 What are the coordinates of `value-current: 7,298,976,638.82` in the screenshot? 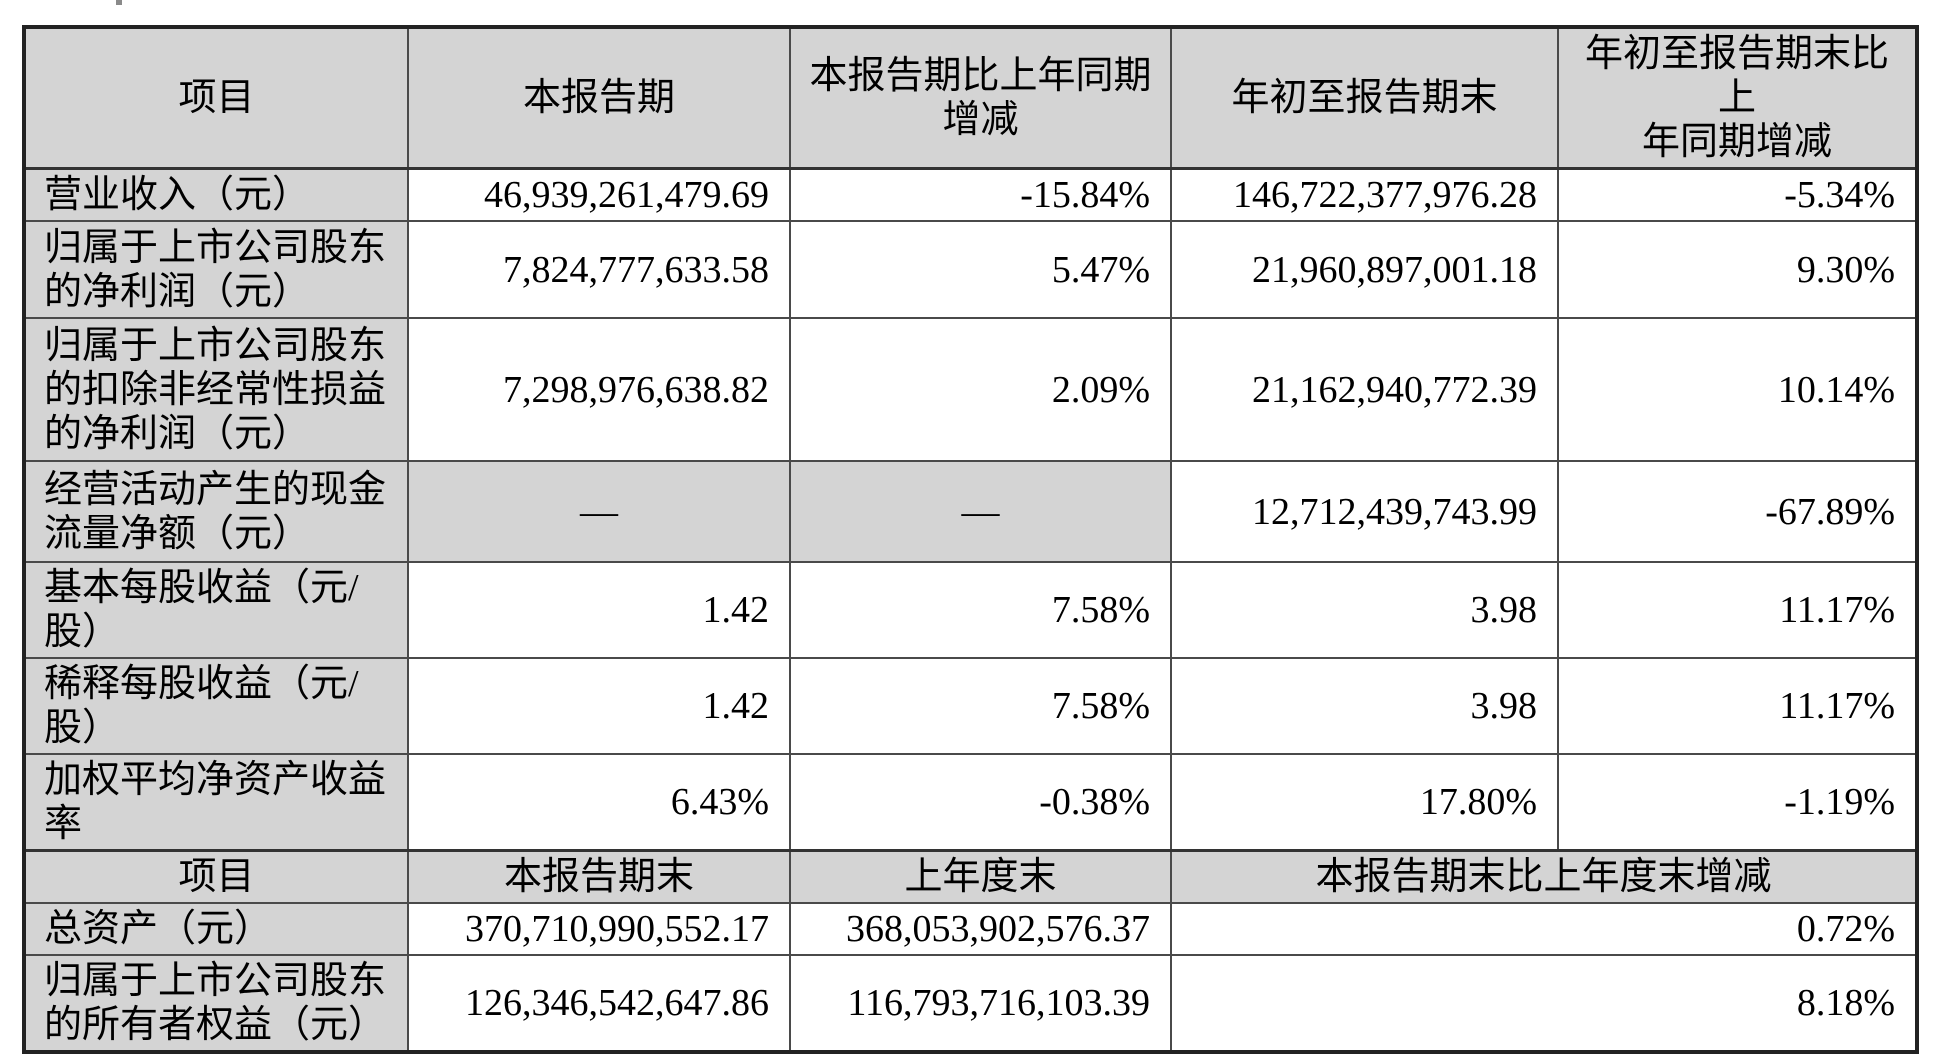 It's located at (599, 389).